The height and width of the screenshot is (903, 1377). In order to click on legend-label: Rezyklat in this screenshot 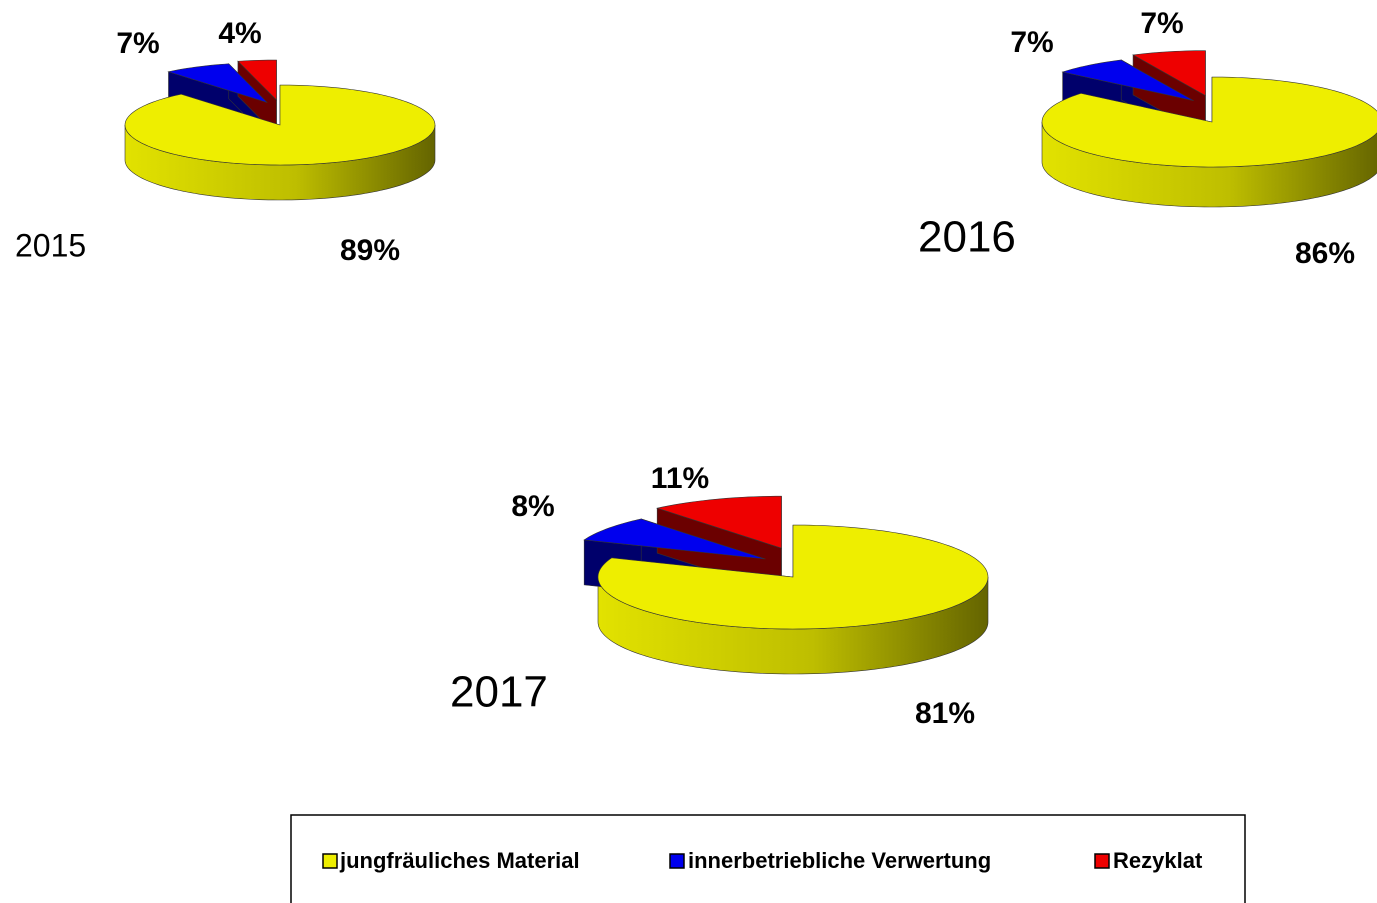, I will do `click(1158, 860)`.